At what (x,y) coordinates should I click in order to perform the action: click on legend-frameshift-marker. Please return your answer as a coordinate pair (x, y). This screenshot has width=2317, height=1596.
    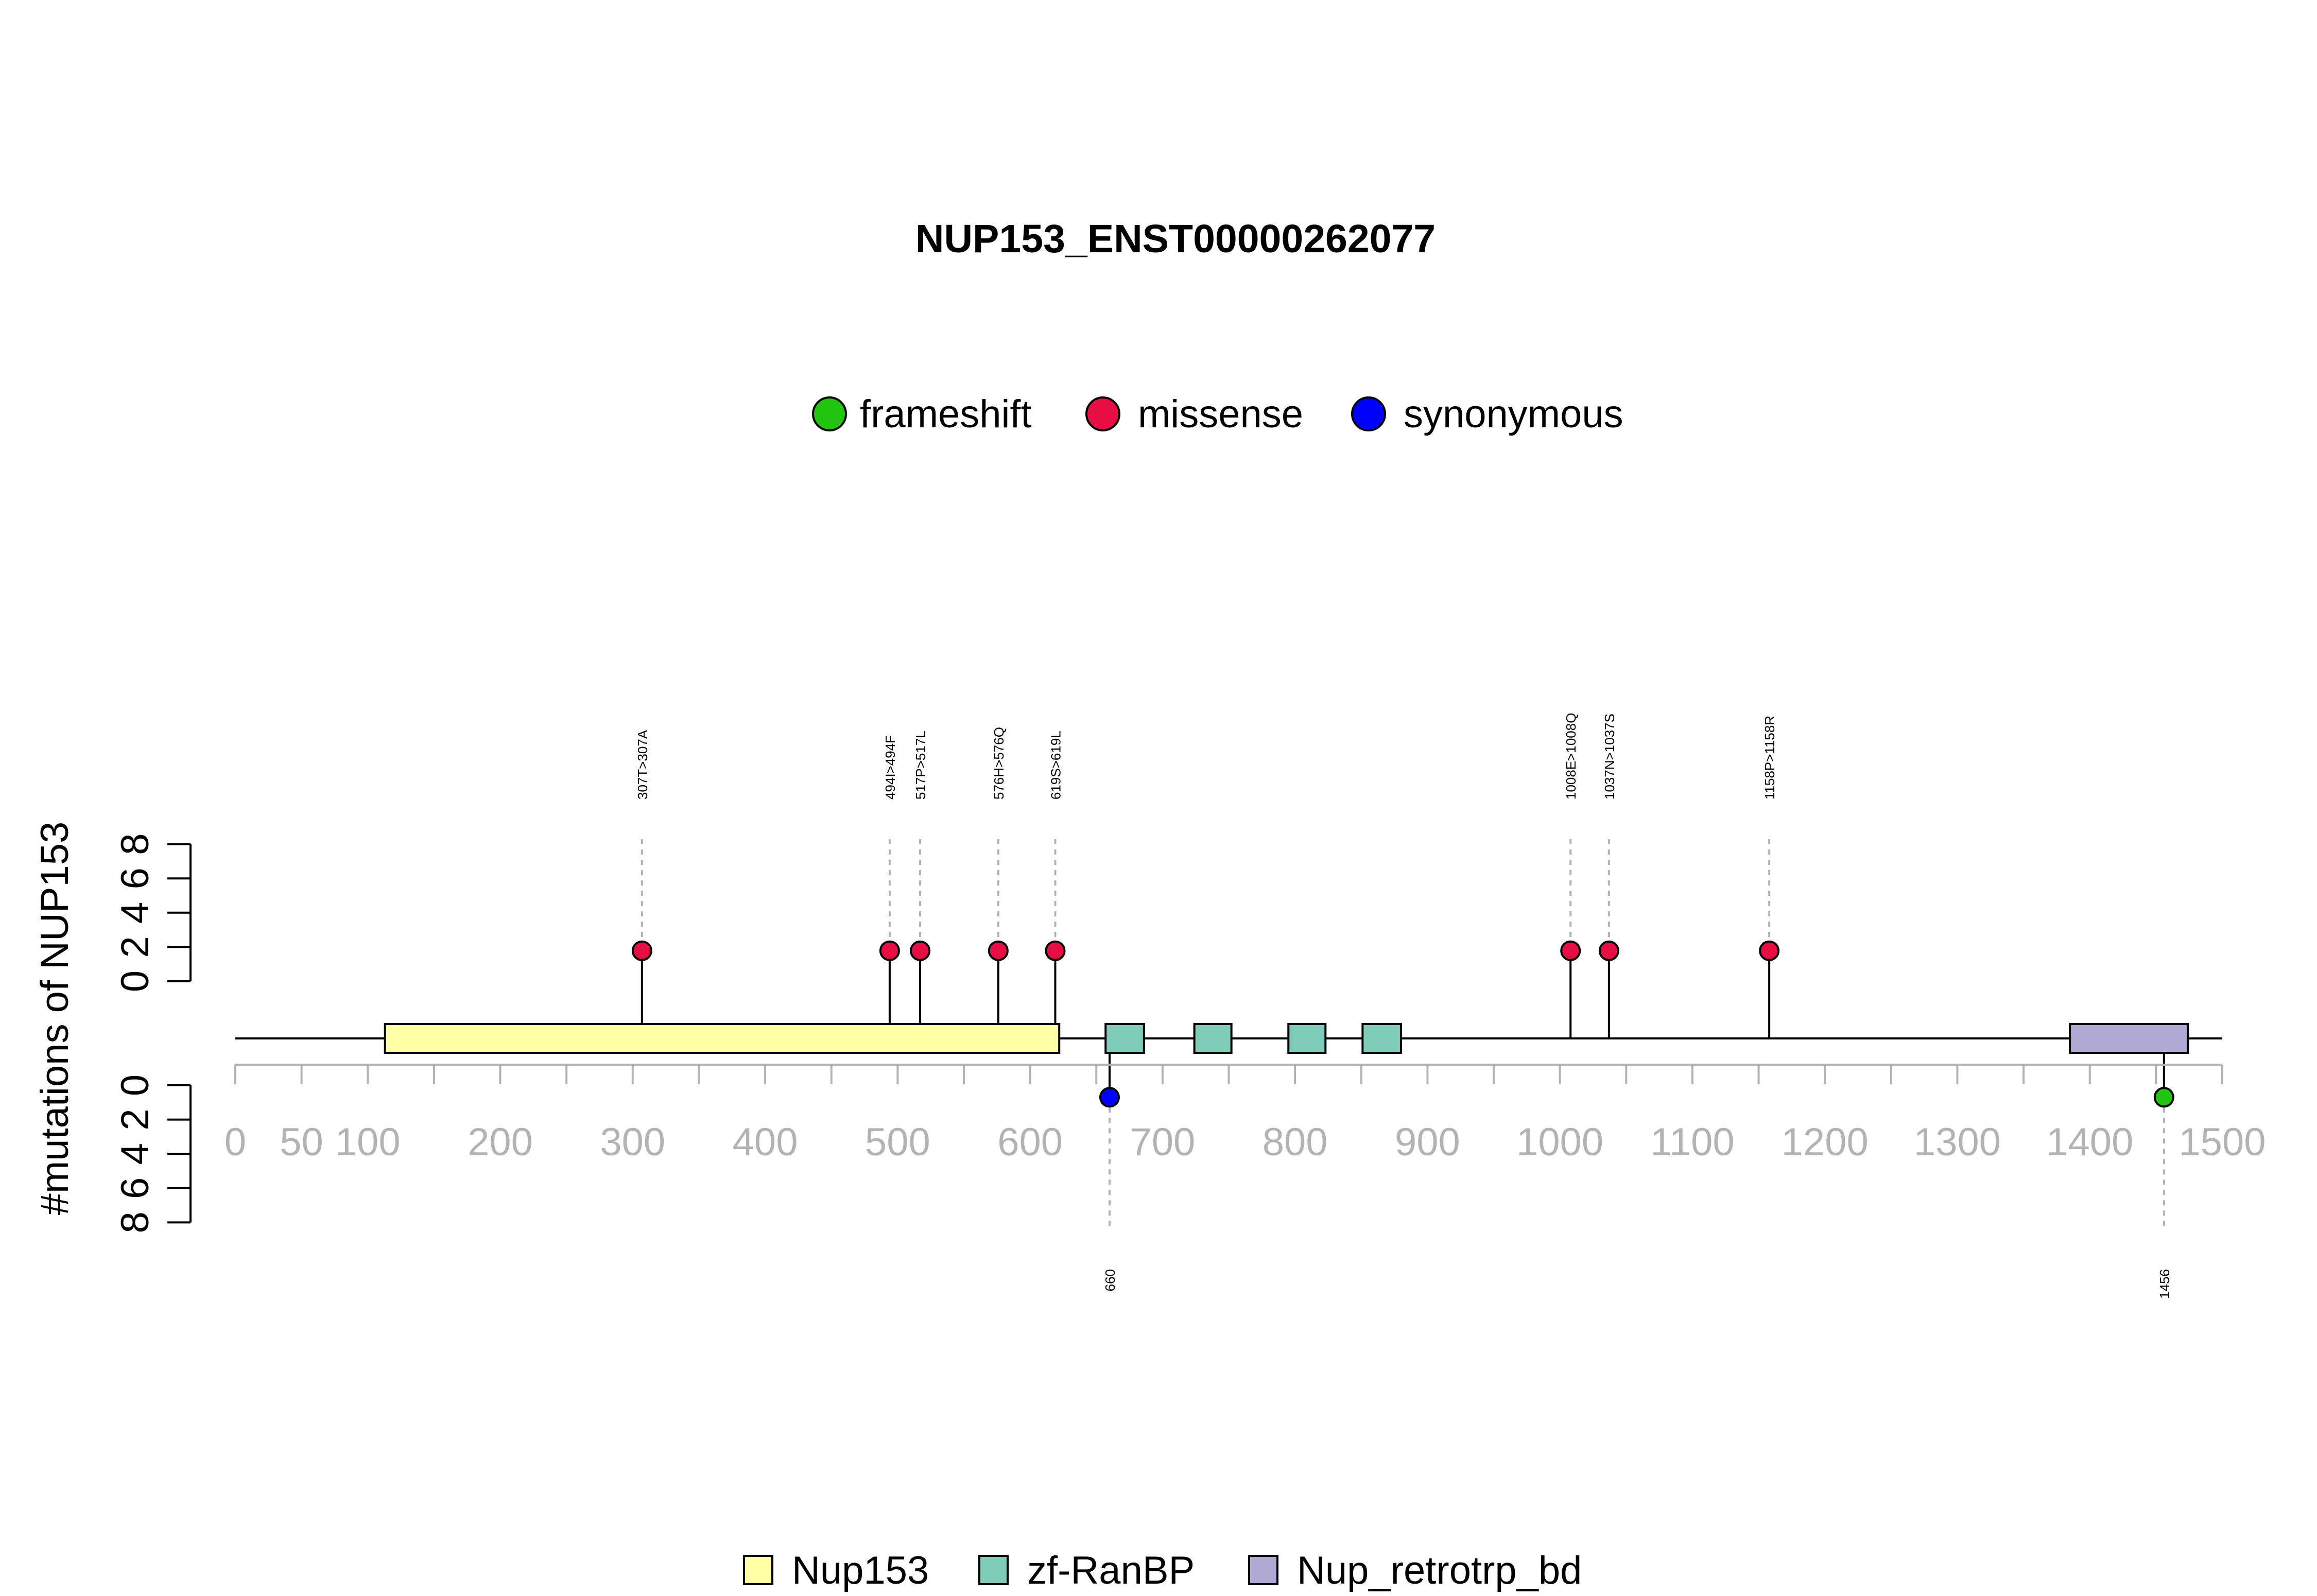
    Looking at the image, I should click on (829, 414).